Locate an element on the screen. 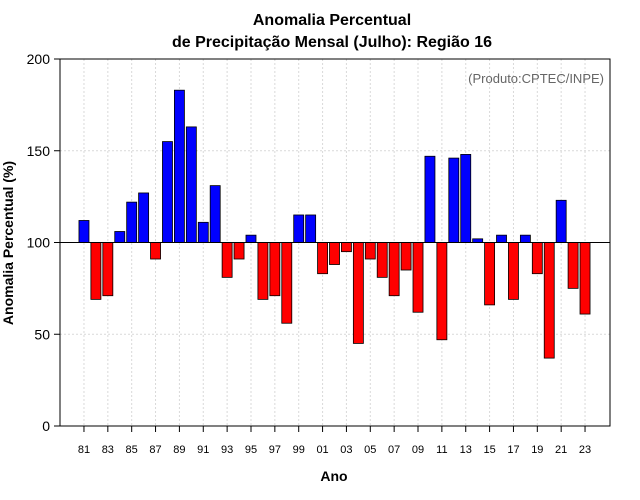 The image size is (640, 500). y-axis-label: Anomalia Percentual (%) is located at coordinates (8, 243).